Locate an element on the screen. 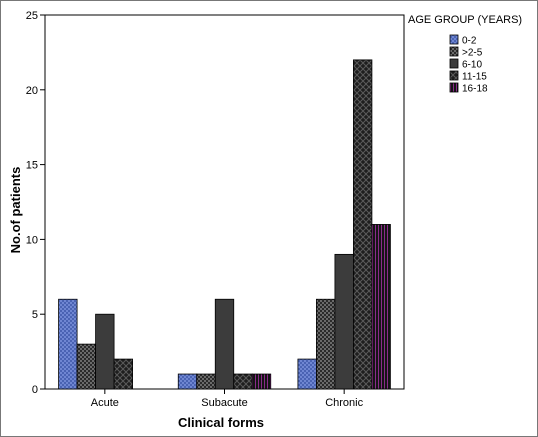 This screenshot has height=437, width=538. y-tick-label: 5 is located at coordinates (35, 315).